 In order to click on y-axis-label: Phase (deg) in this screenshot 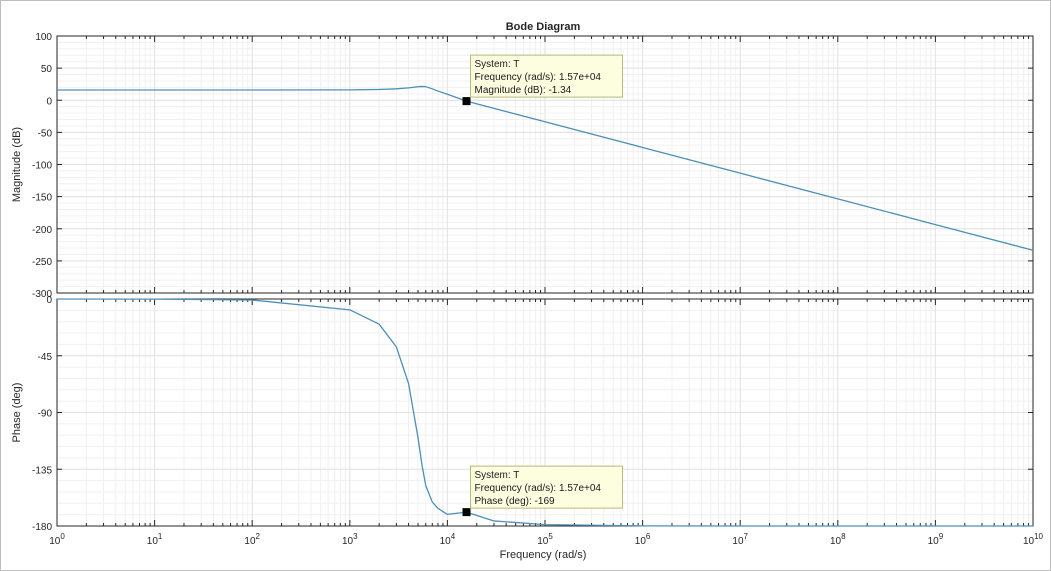, I will do `click(17, 413)`.